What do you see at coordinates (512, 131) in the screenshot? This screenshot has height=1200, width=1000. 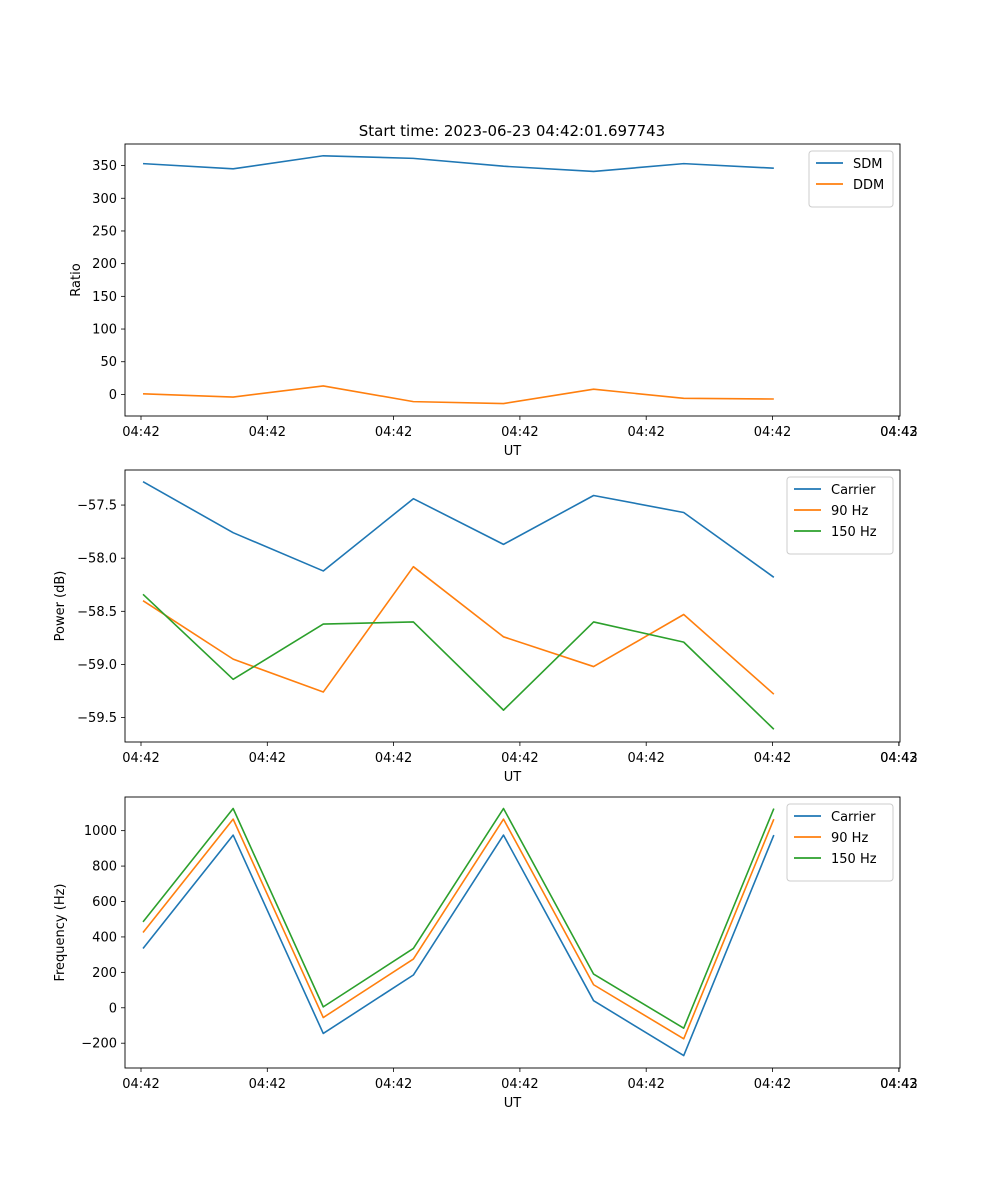 I see `figure-title: Start time: 2023-06-23 04:42:01.697743` at bounding box center [512, 131].